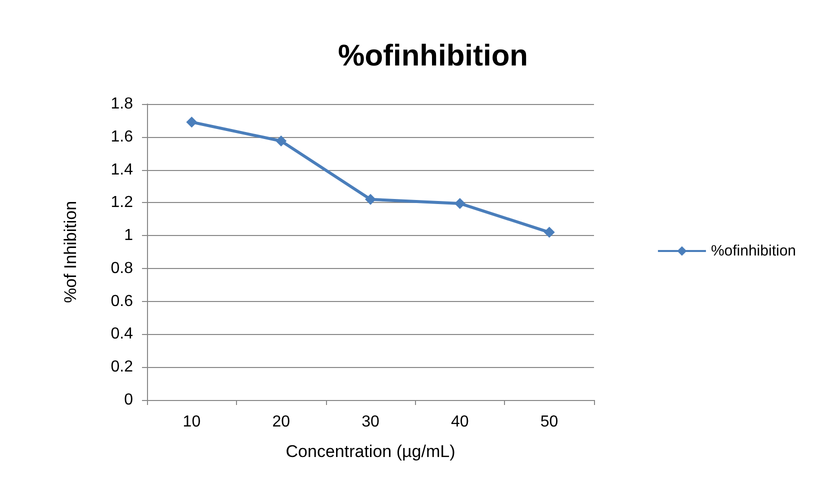 This screenshot has width=821, height=502. What do you see at coordinates (122, 367) in the screenshot?
I see `y-tick-label: 0.2` at bounding box center [122, 367].